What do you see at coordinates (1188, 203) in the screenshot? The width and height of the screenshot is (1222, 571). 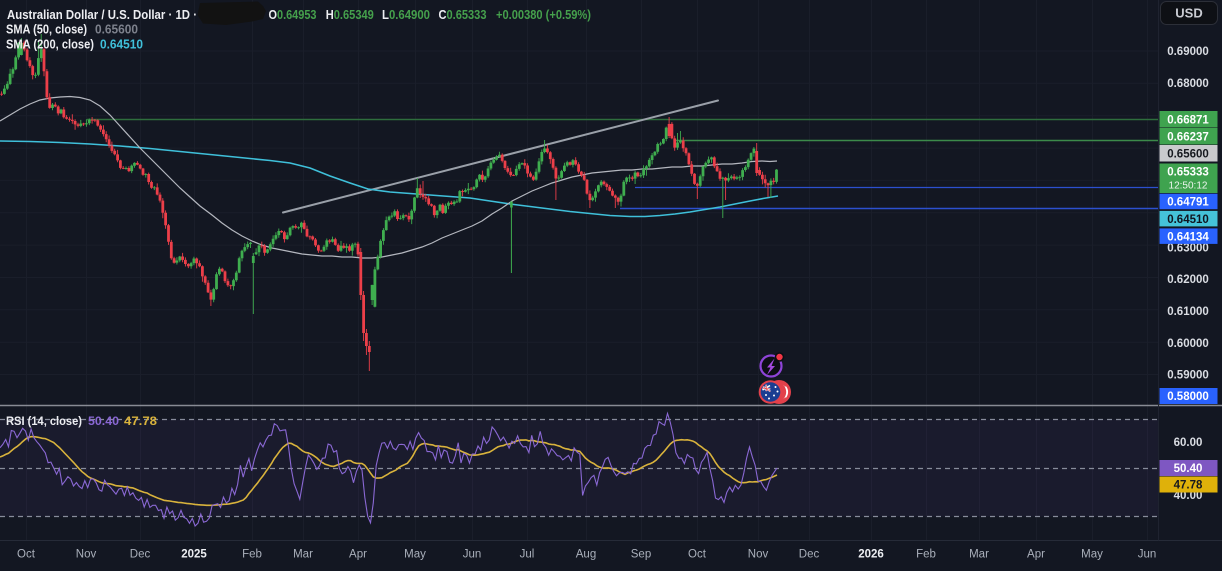 I see `svg-text: 0.64791` at bounding box center [1188, 203].